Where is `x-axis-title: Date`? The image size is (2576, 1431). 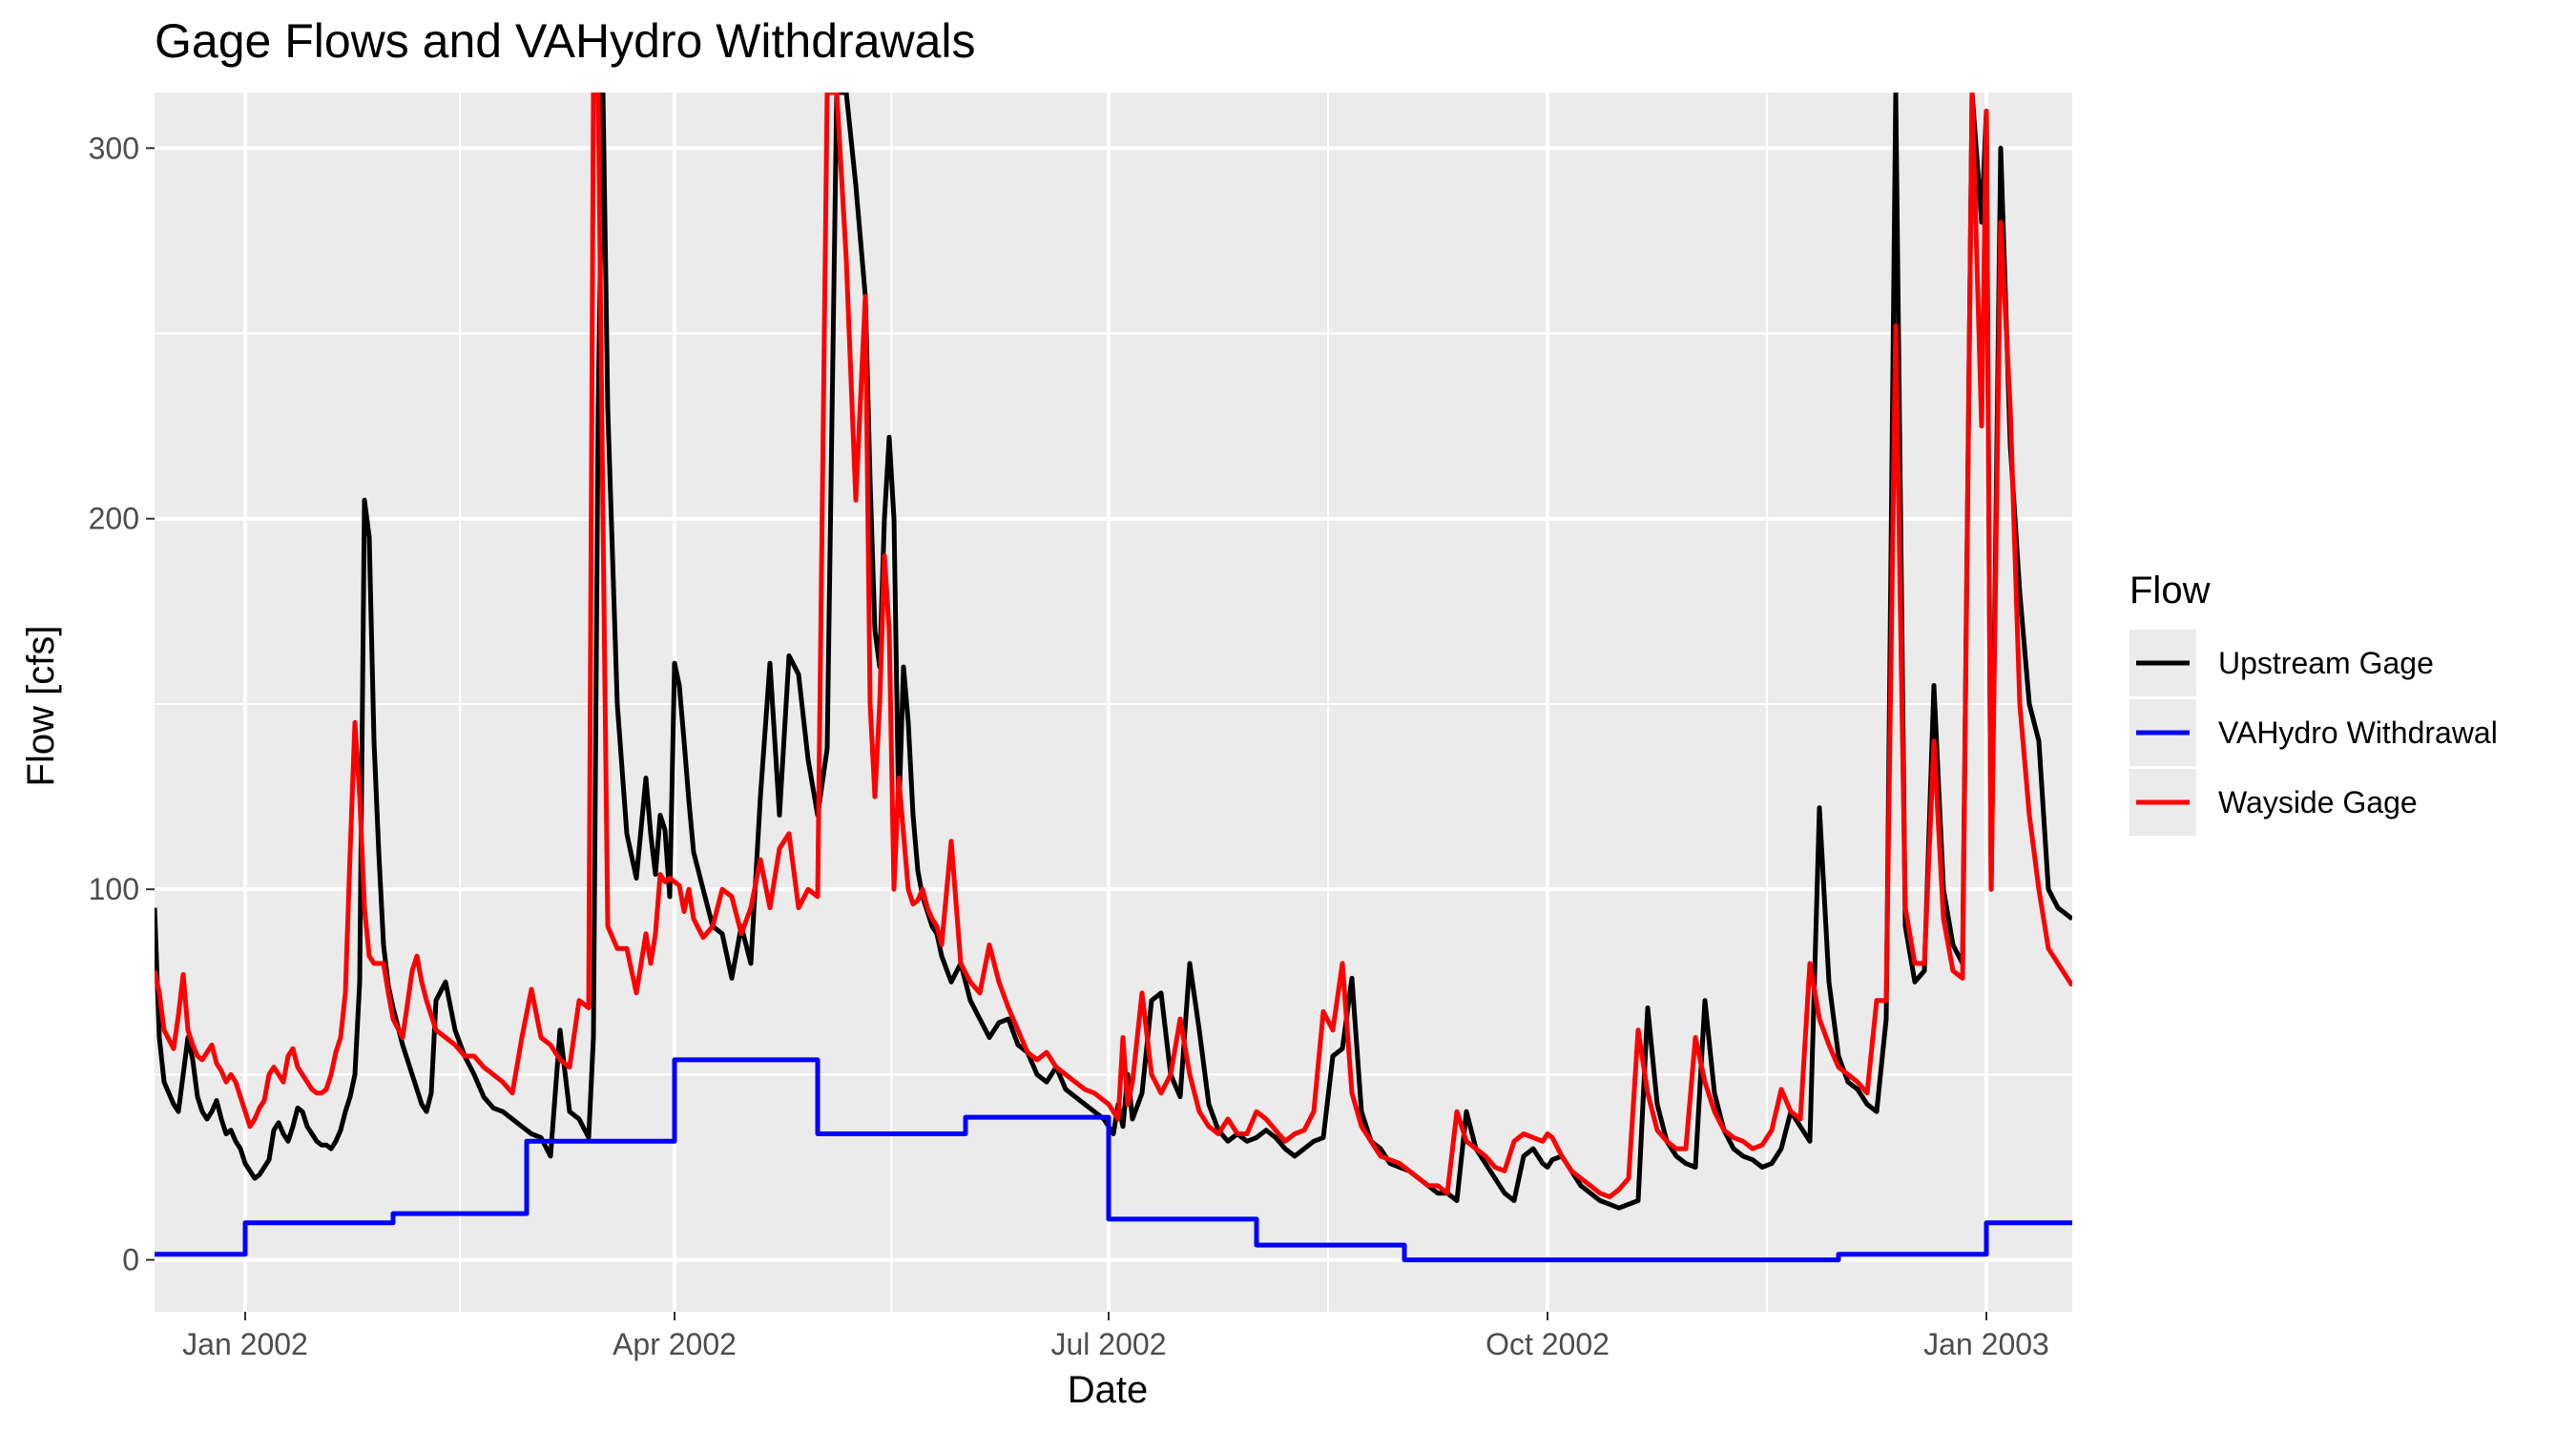 x-axis-title: Date is located at coordinates (1108, 1390).